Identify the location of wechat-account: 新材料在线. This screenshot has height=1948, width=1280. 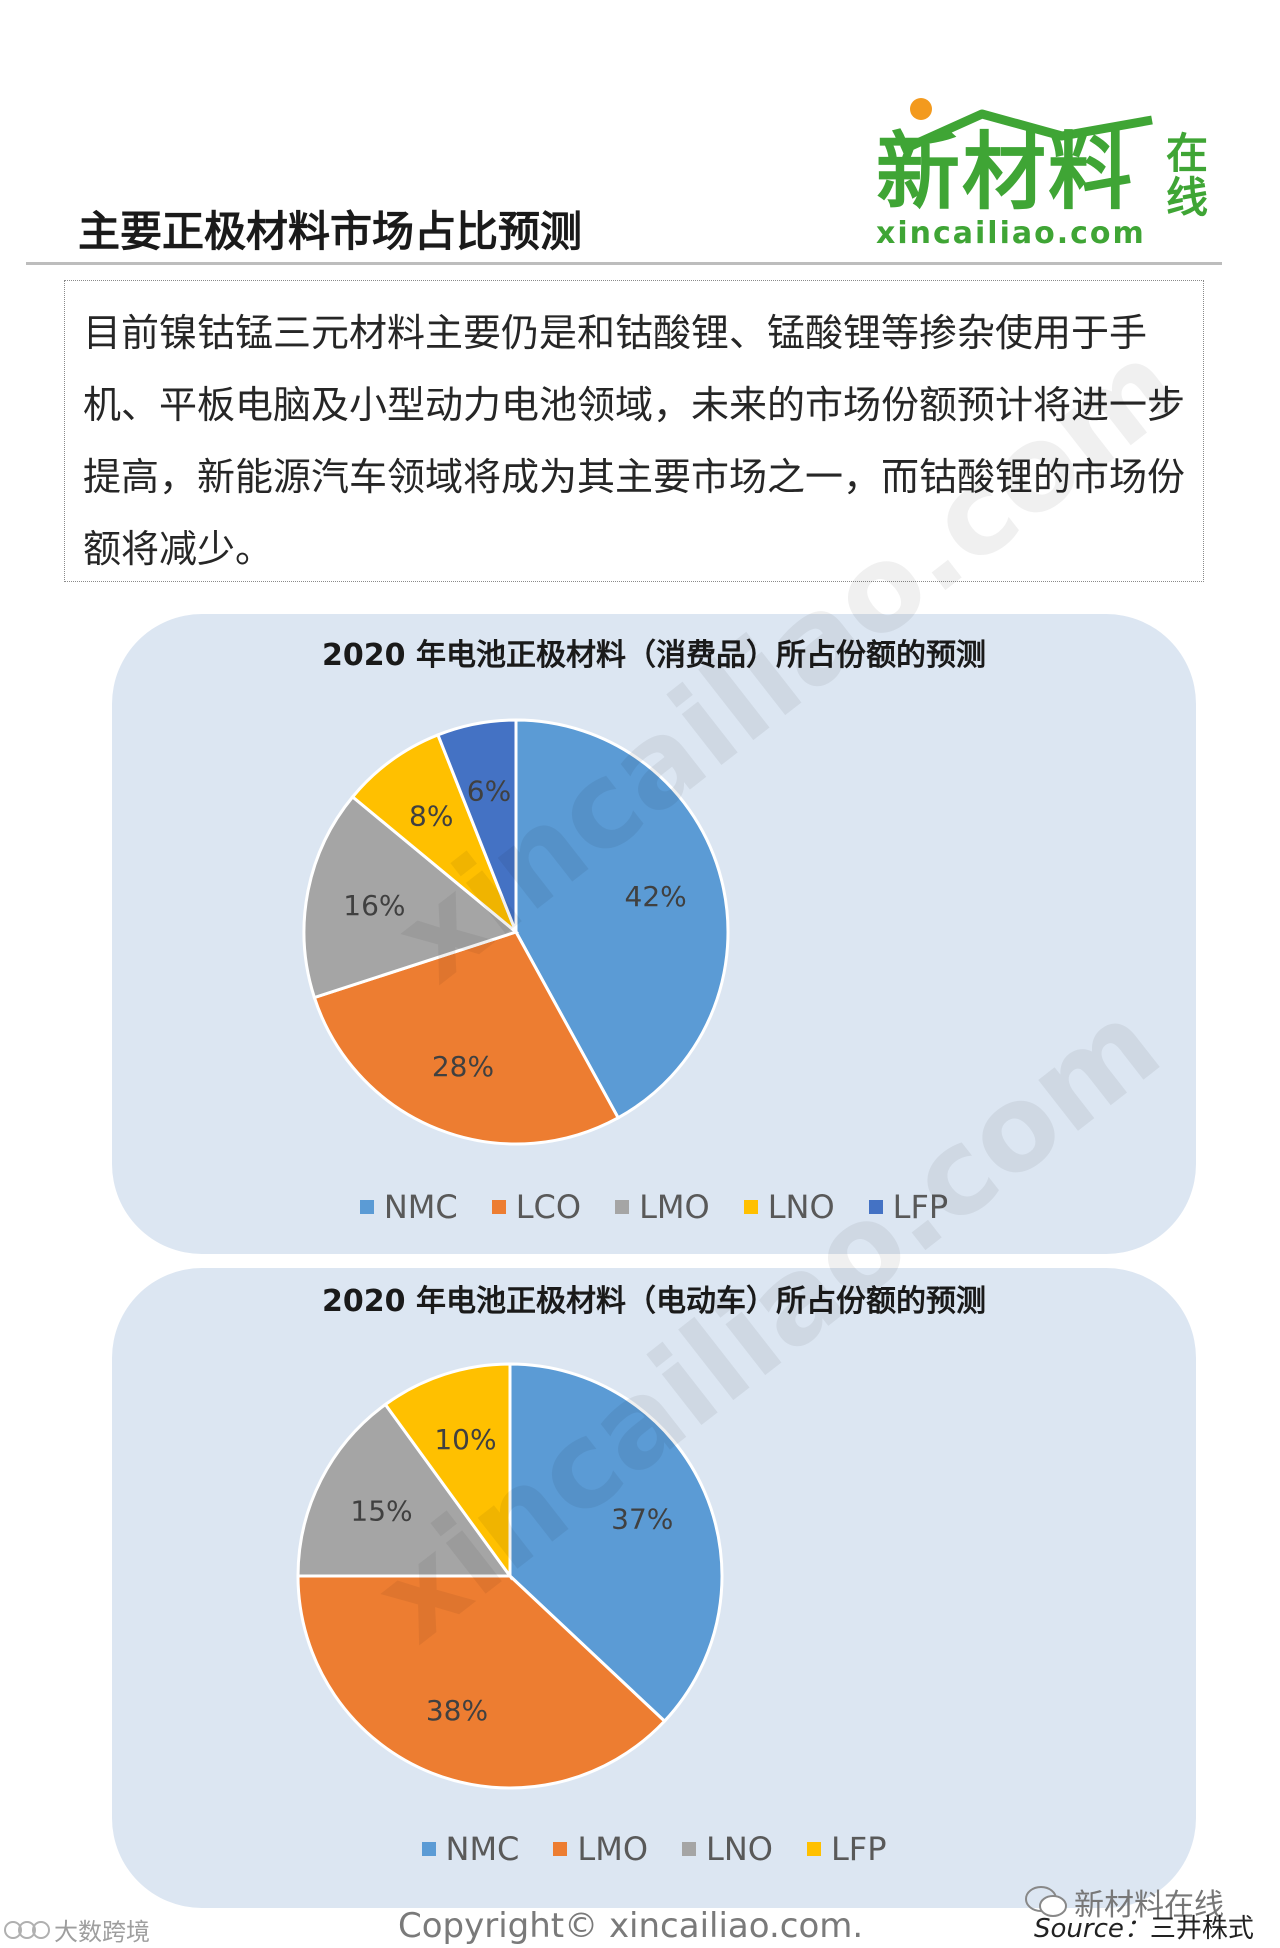
(1124, 1902).